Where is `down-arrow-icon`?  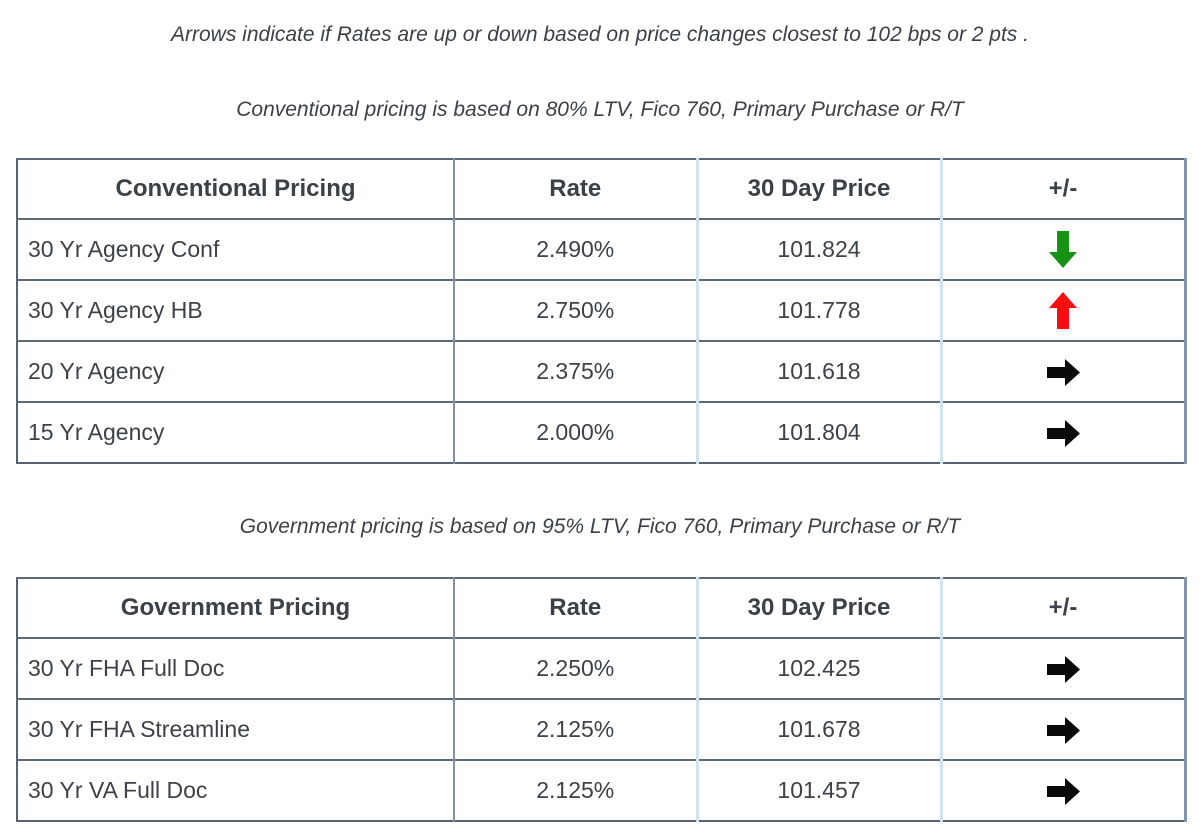
down-arrow-icon is located at coordinates (1063, 249).